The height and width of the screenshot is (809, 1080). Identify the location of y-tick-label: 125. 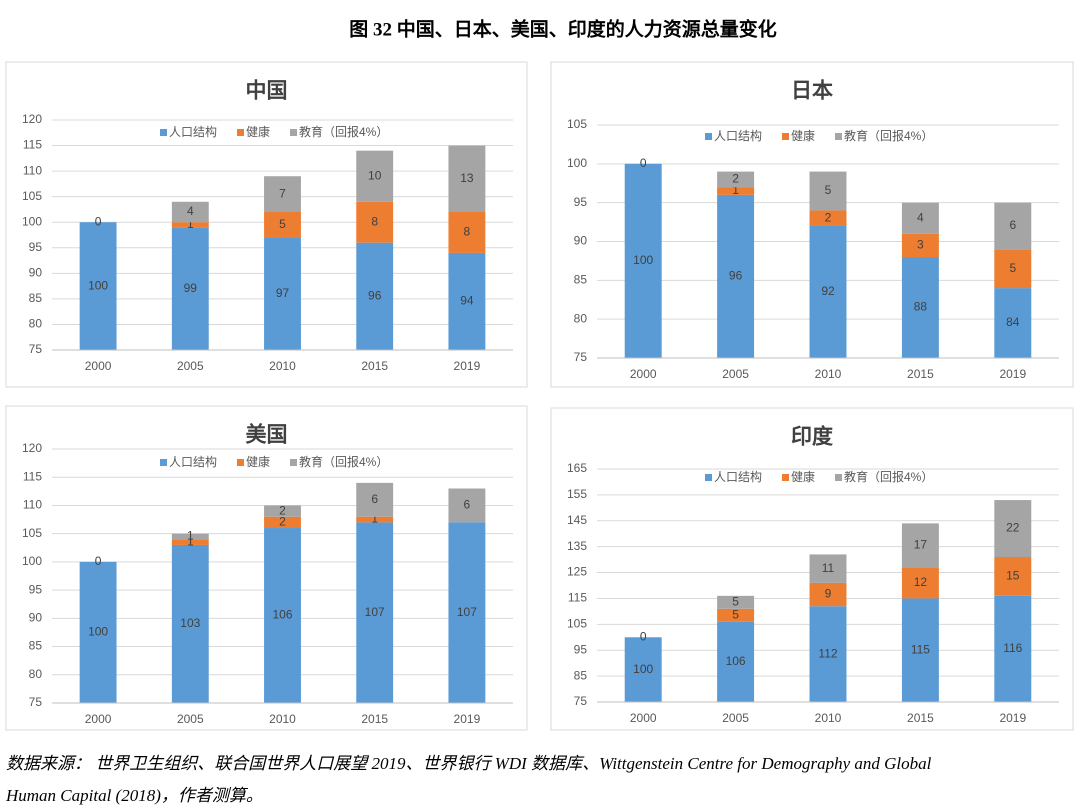
(577, 572).